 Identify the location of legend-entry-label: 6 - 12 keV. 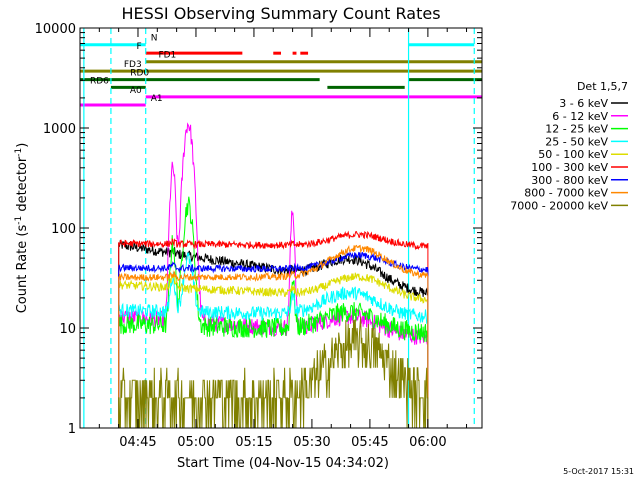
(580, 116).